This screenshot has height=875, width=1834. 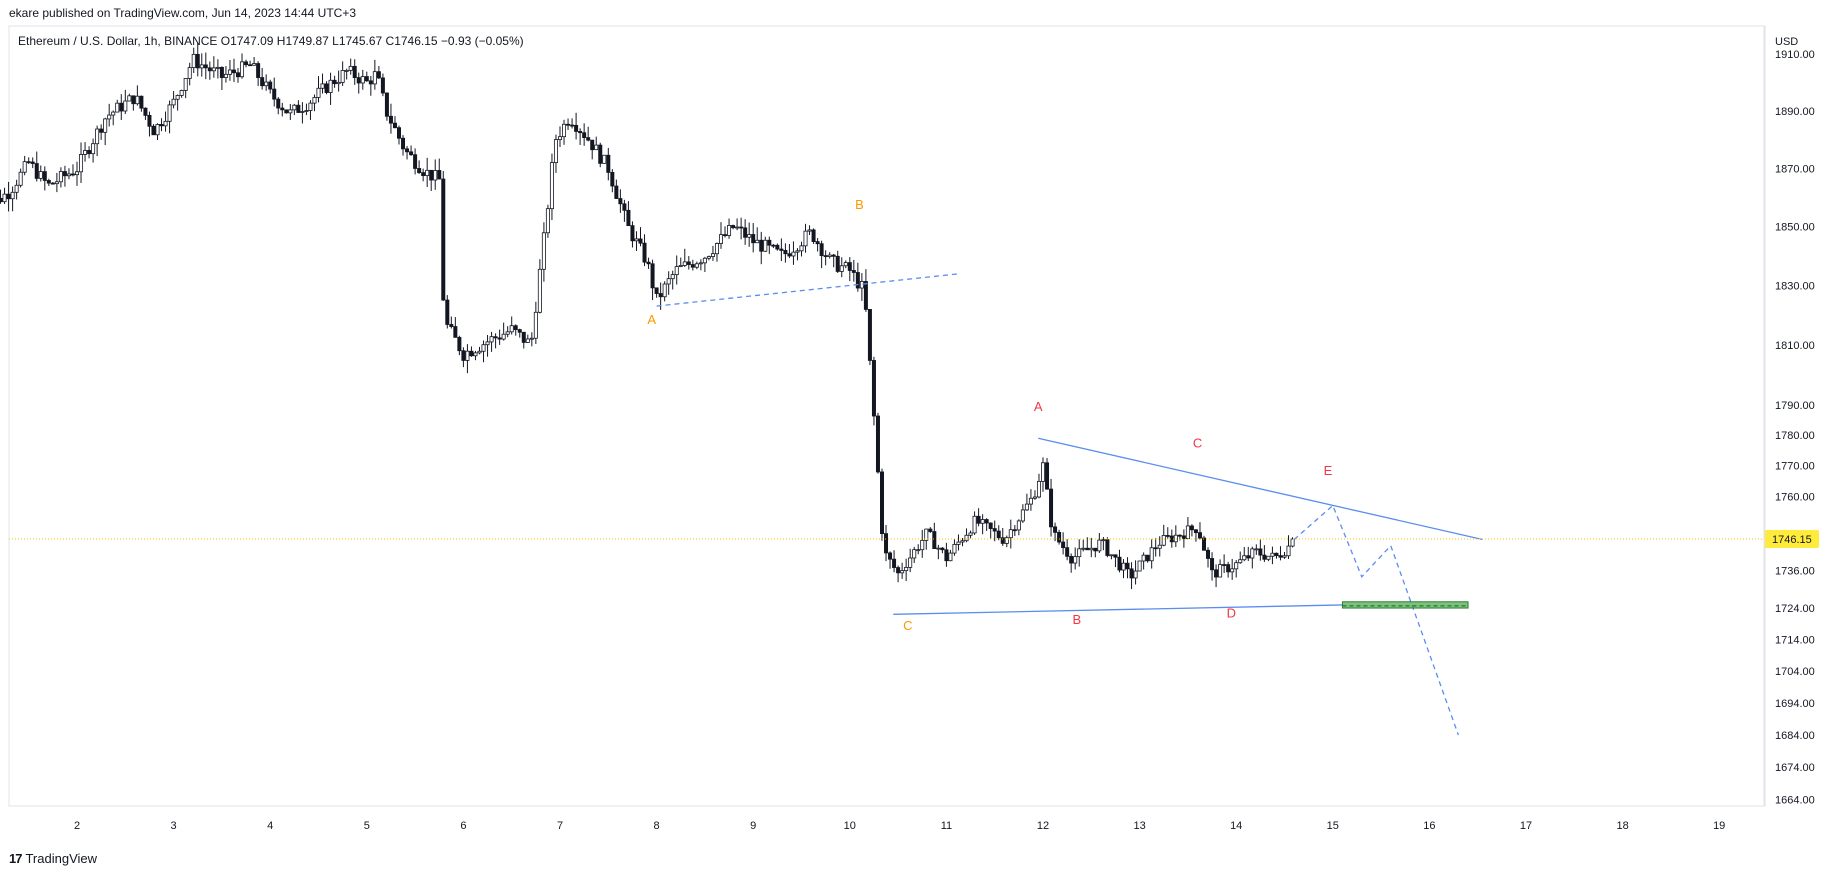 What do you see at coordinates (1795, 436) in the screenshot?
I see `price-tick-label: 1780.00` at bounding box center [1795, 436].